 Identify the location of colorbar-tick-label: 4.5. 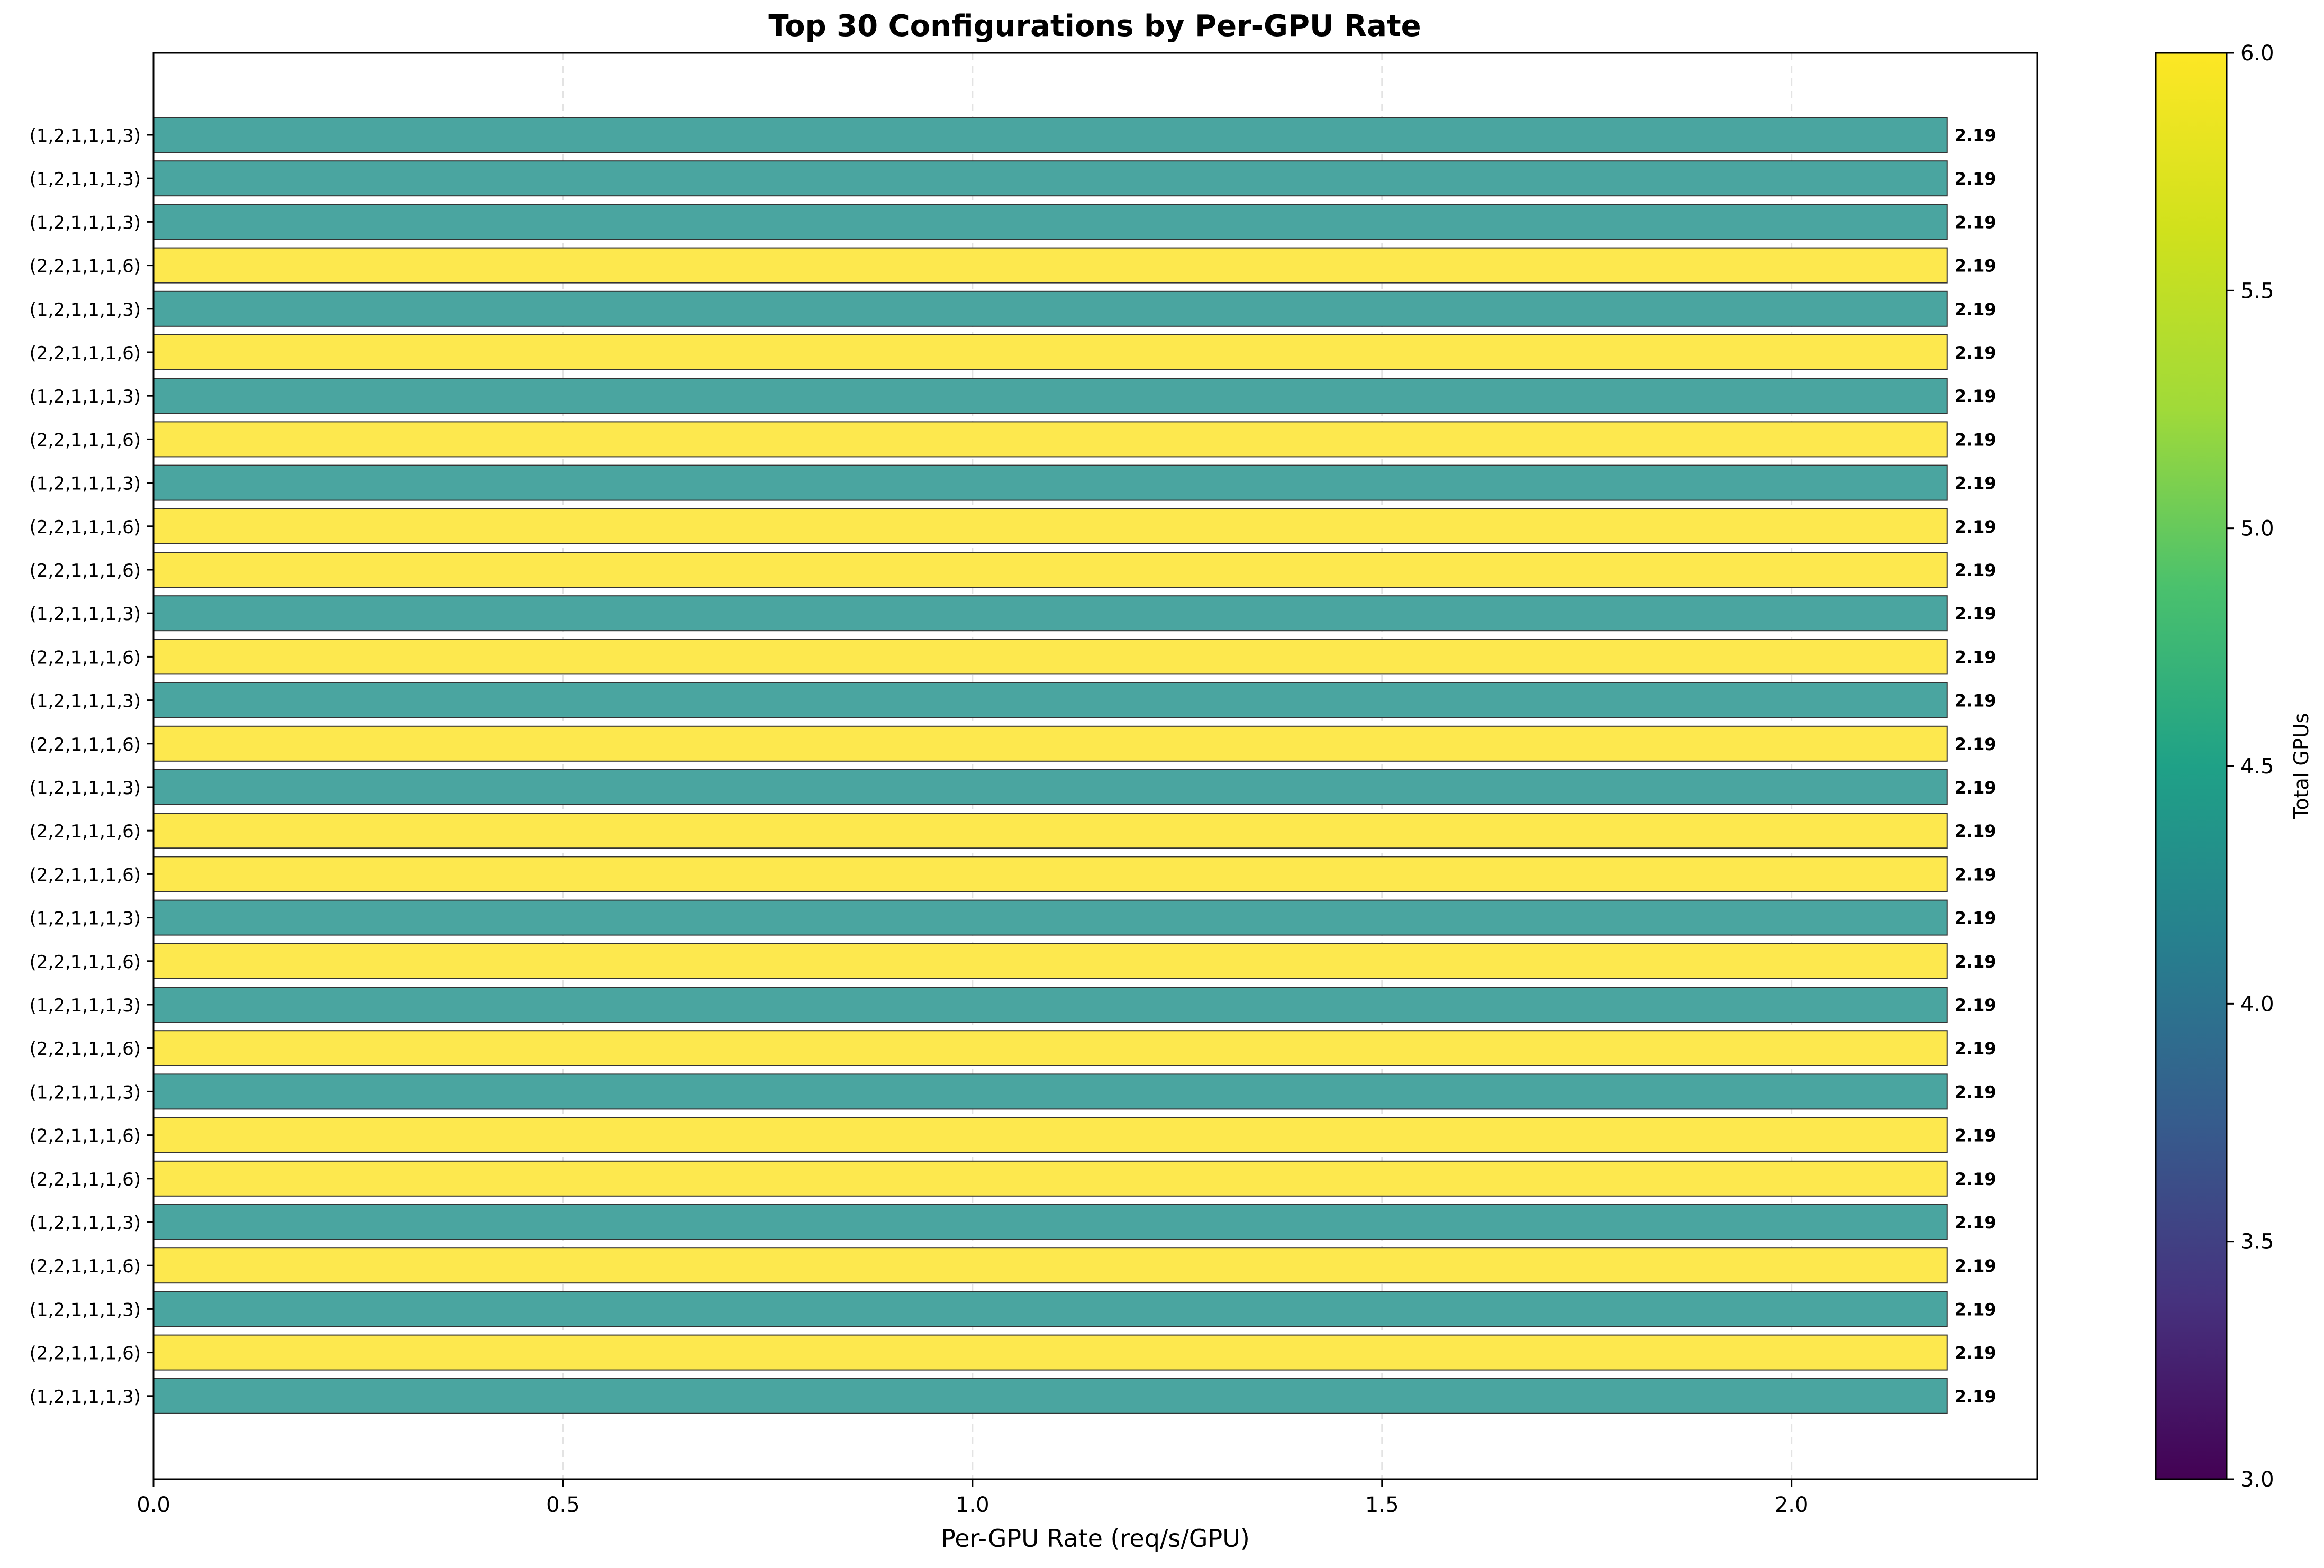
(2257, 766).